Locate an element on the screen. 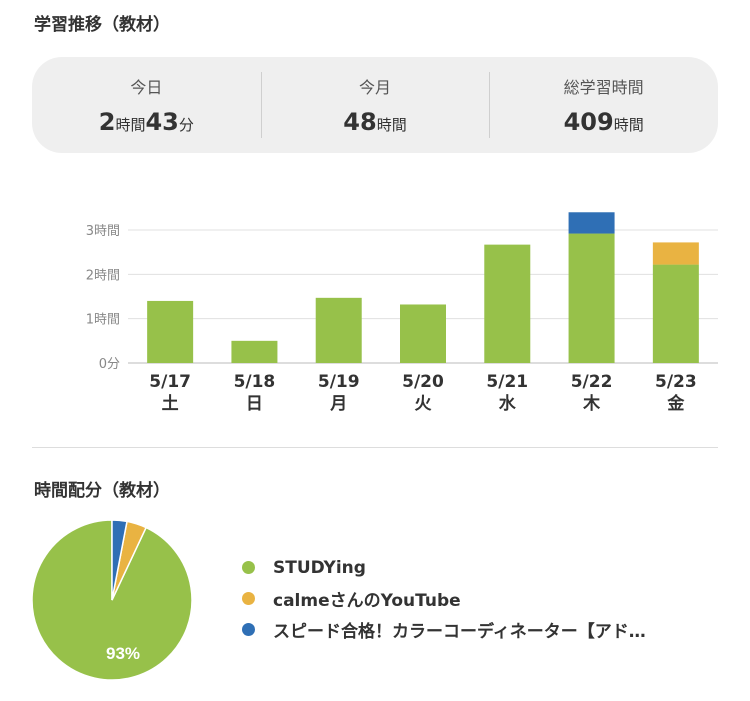  bar-5/17-series-0 is located at coordinates (170, 331).